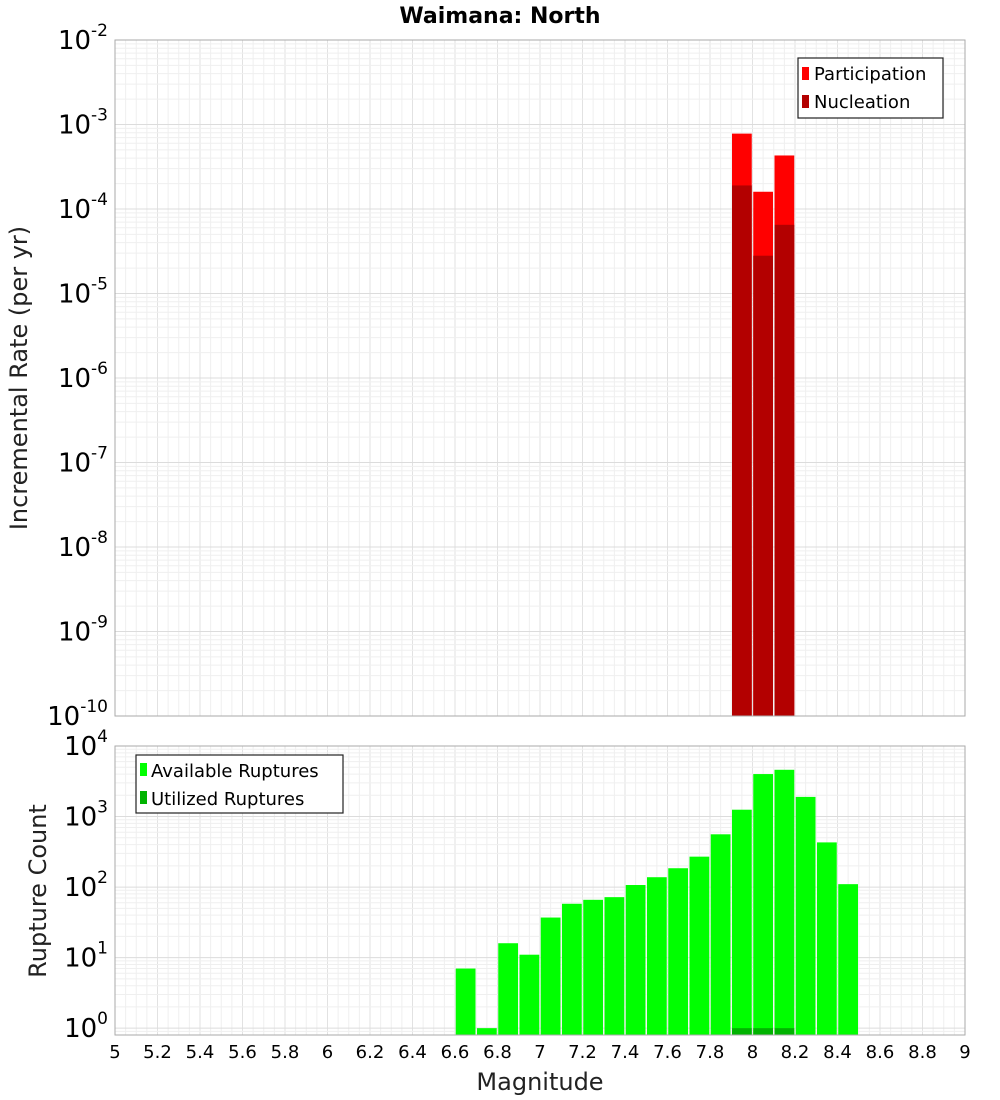  Describe the element at coordinates (38, 891) in the screenshot. I see `bottom-y-axis-label: Rupture Count` at that location.